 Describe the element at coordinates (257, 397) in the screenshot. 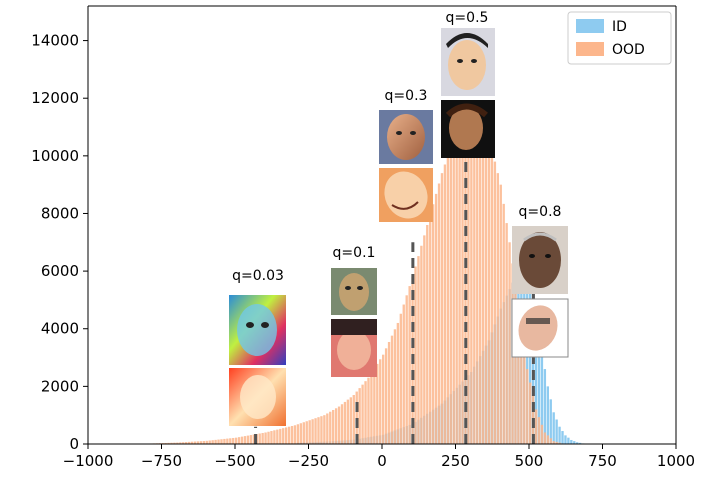

I see `face-thumbnail-q003-lower` at that location.